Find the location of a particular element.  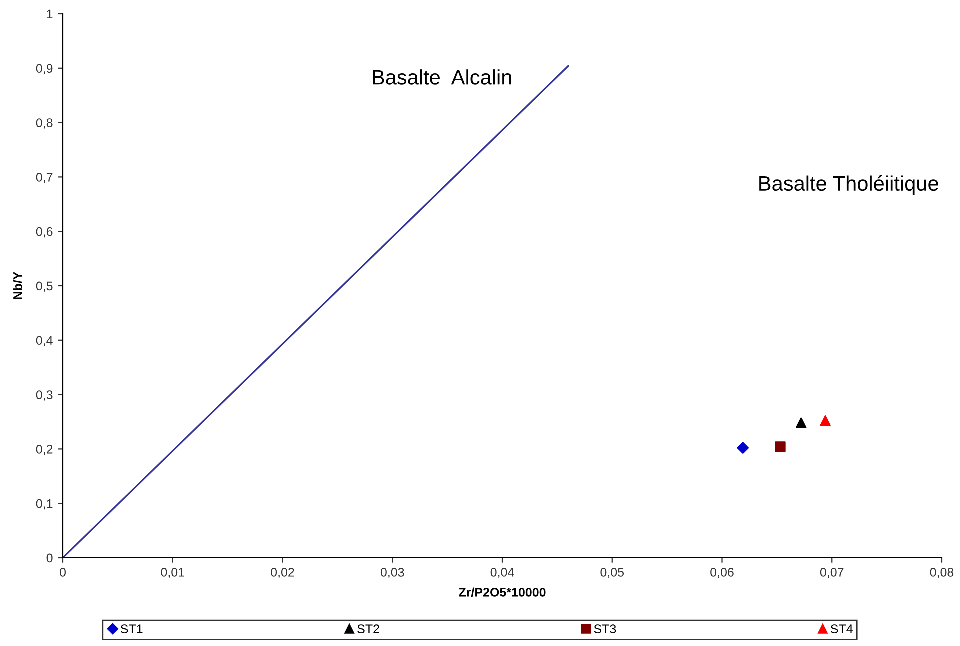

annotation: Basalte Alcalin is located at coordinates (442, 77).